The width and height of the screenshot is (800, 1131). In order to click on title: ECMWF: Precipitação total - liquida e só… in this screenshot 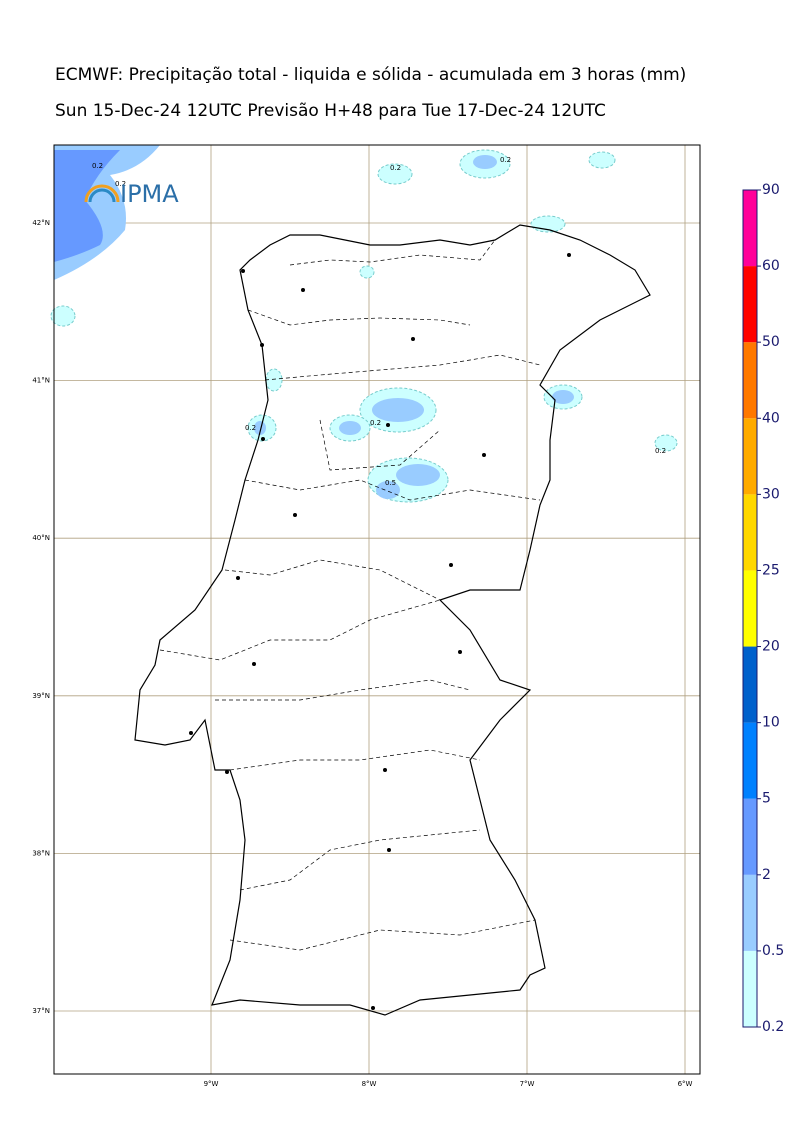, I will do `click(370, 75)`.